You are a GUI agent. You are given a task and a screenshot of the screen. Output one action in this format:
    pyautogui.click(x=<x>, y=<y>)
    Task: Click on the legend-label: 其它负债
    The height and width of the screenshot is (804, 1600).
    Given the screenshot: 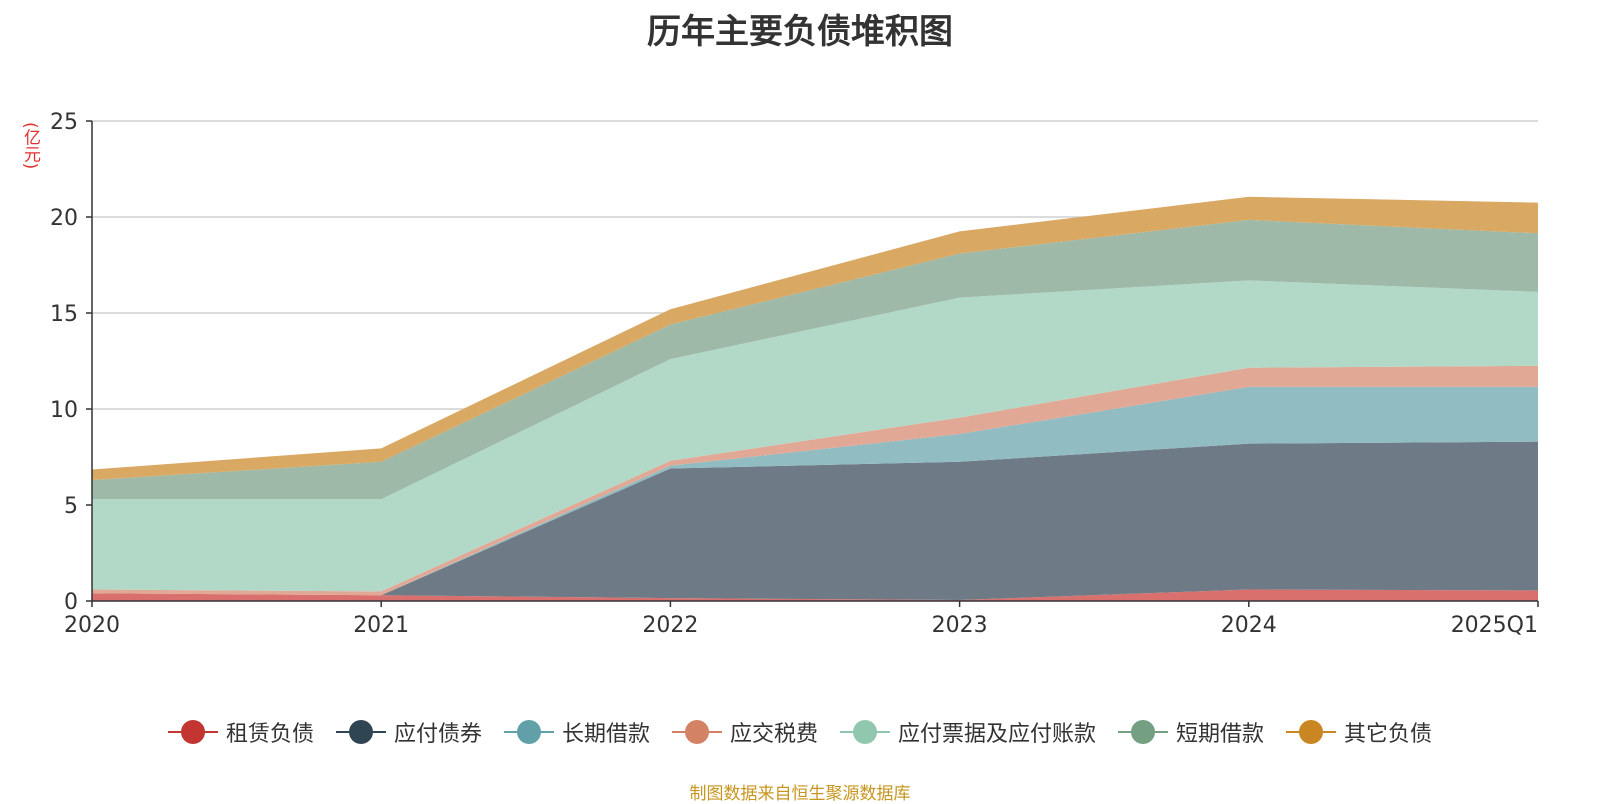 What is the action you would take?
    pyautogui.click(x=1388, y=734)
    